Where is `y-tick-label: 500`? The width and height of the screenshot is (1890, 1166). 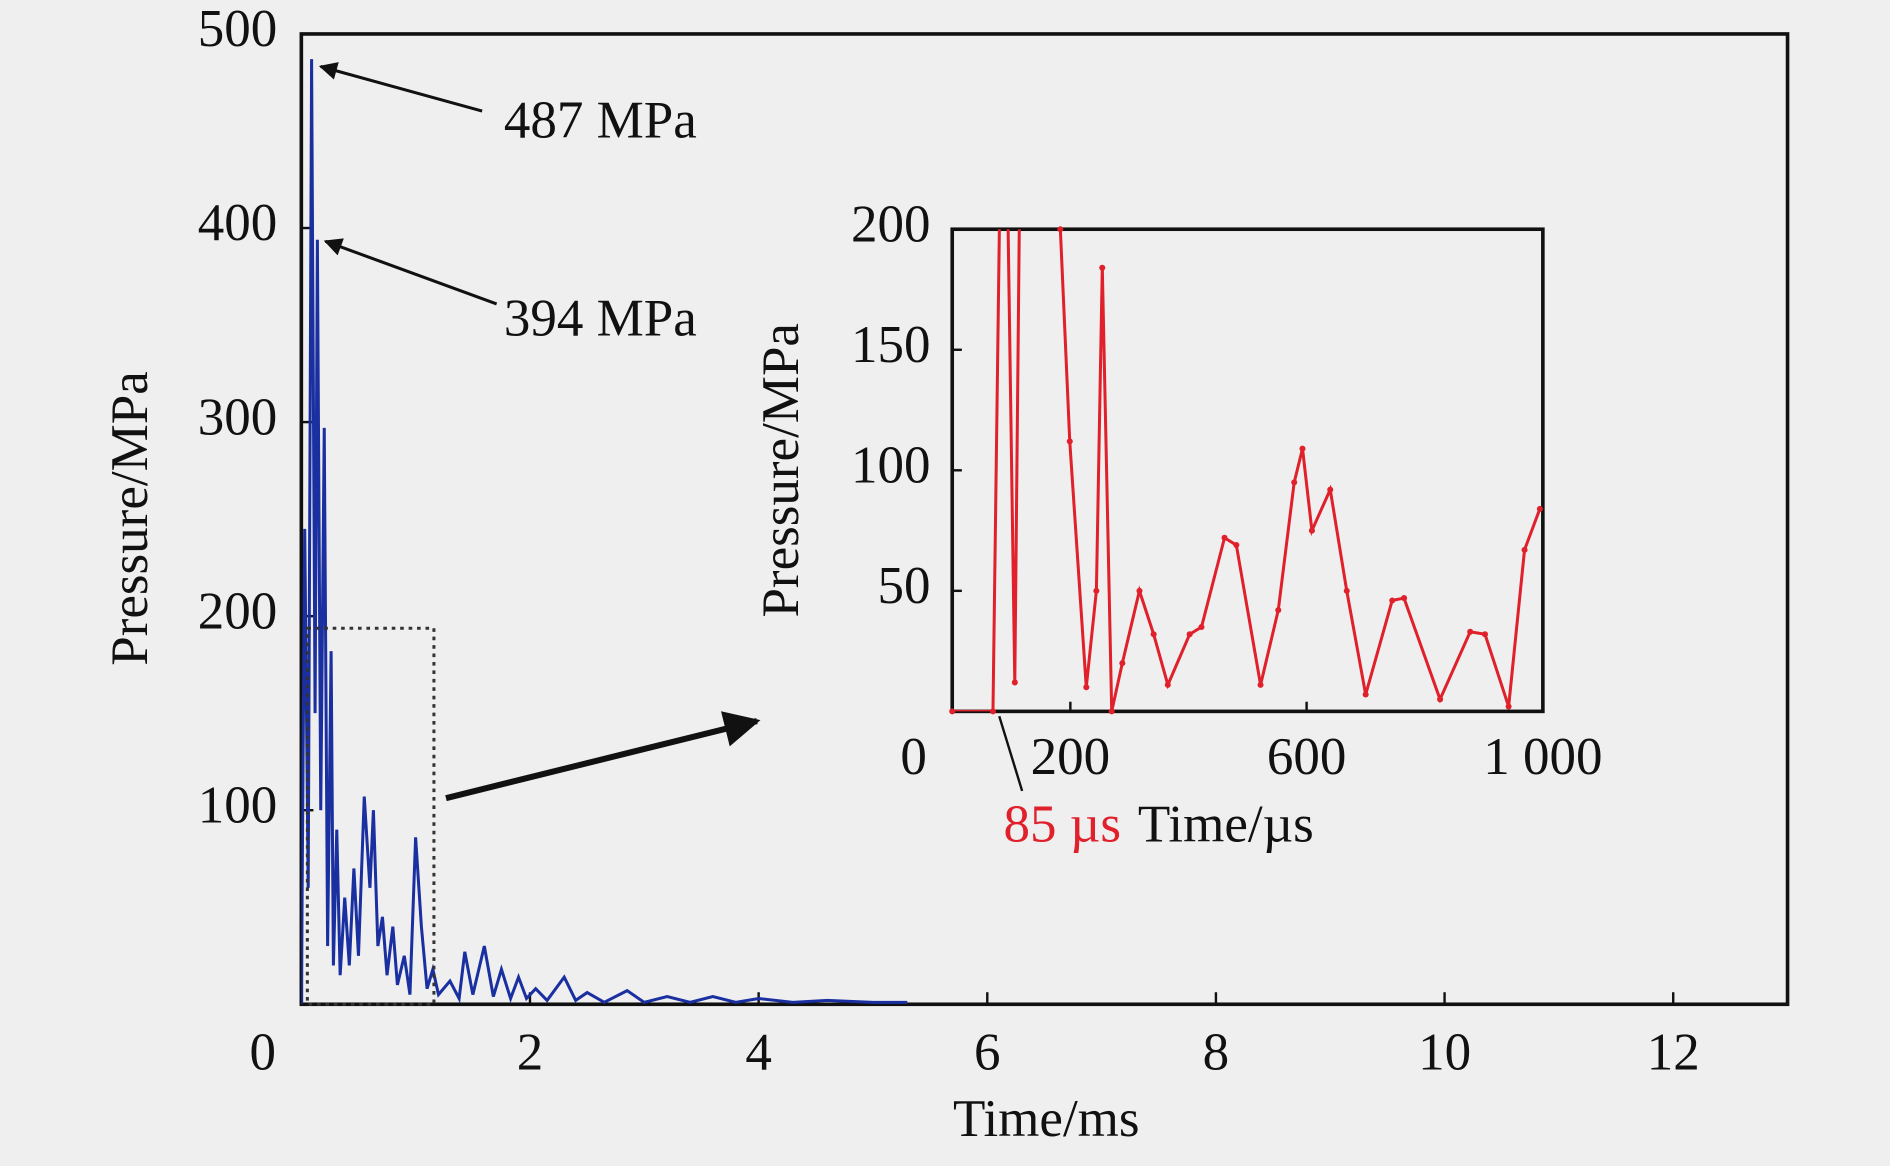 y-tick-label: 500 is located at coordinates (238, 29).